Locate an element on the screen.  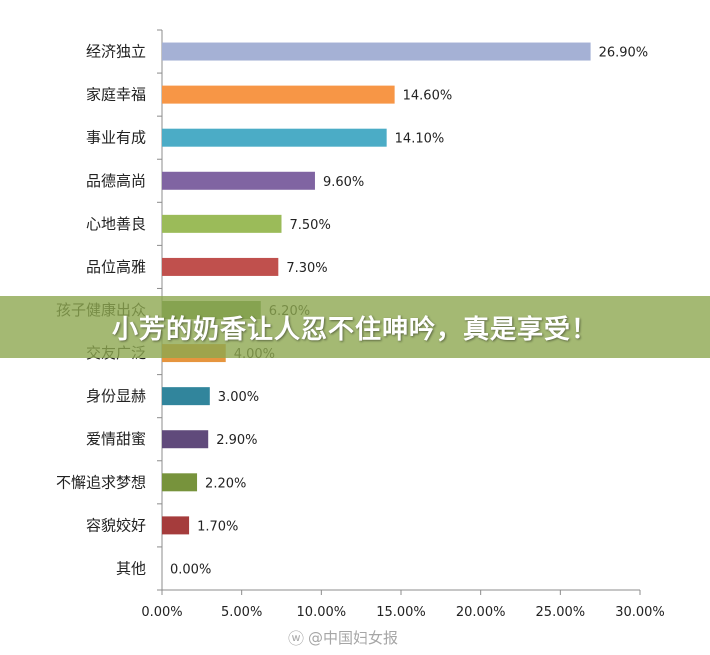
overlay-banner: 小芳的奶香让人忍不住呻吟，真是享受！ is located at coordinates (355, 327).